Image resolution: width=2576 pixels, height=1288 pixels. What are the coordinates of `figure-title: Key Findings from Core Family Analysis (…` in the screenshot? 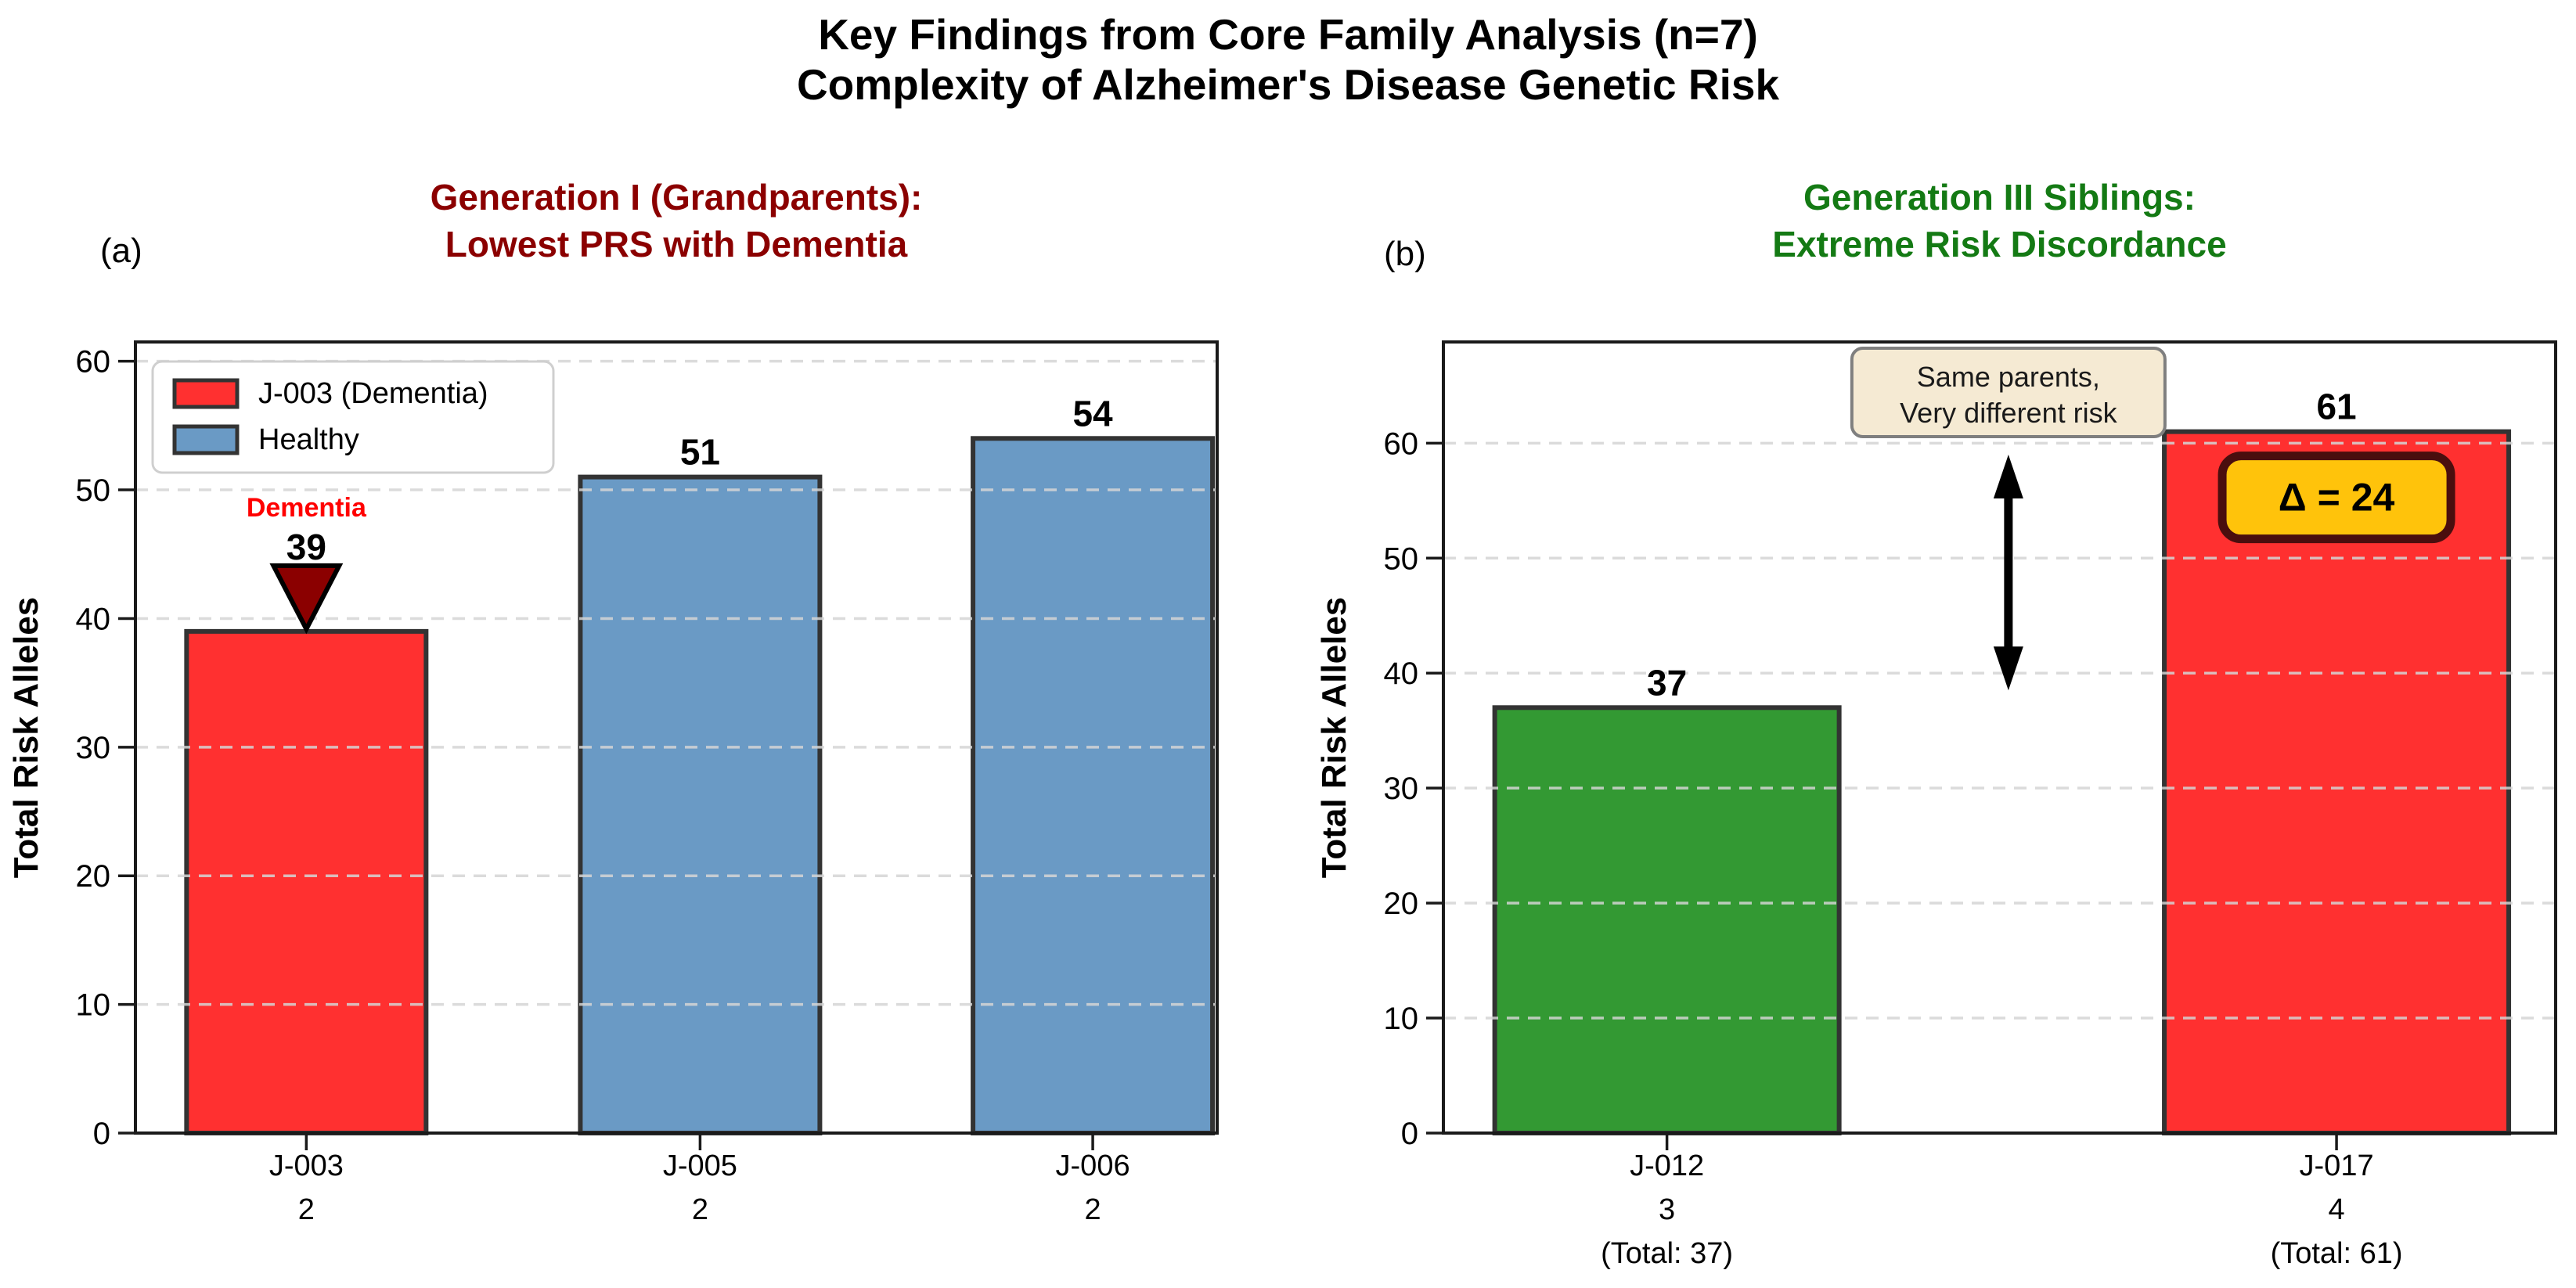 It's located at (1288, 60).